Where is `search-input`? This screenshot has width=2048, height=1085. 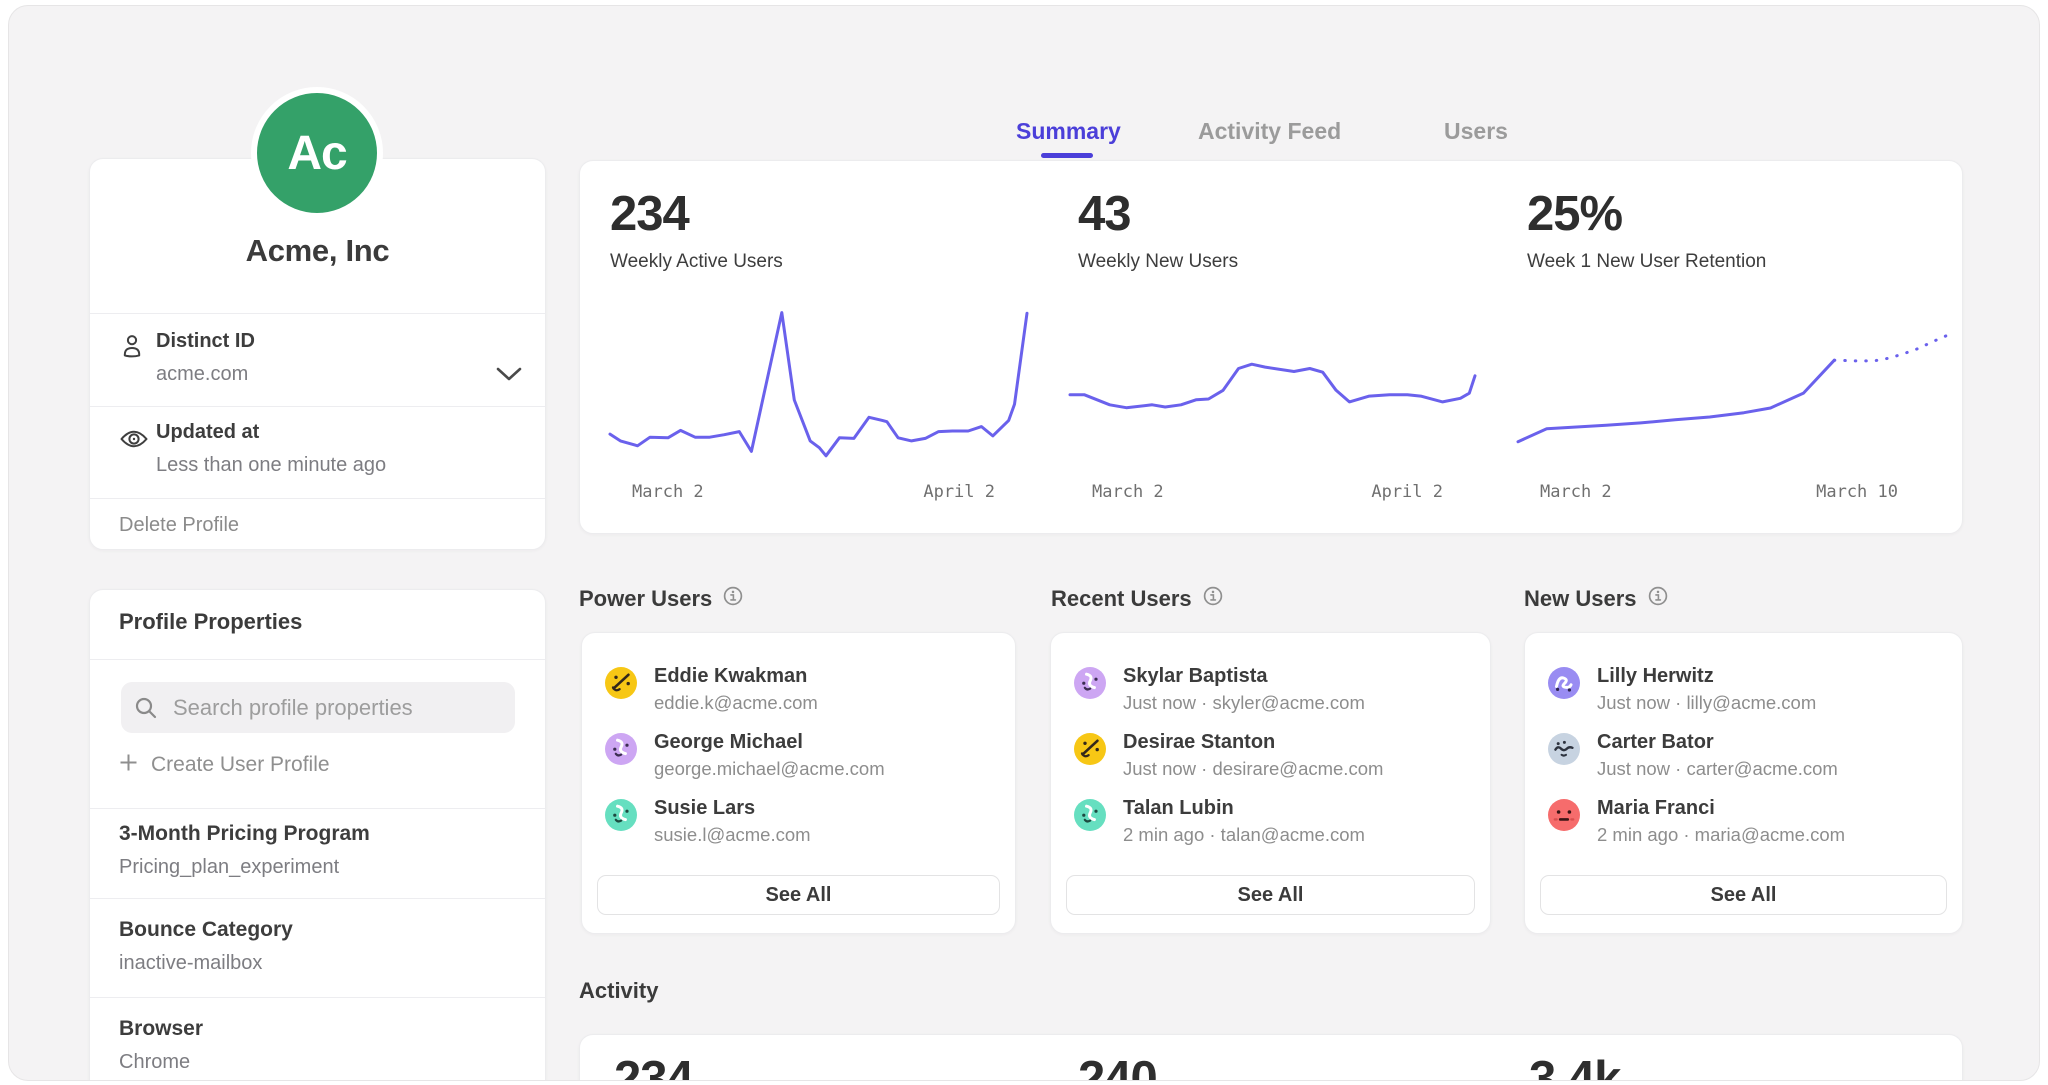
search-input is located at coordinates (318, 707).